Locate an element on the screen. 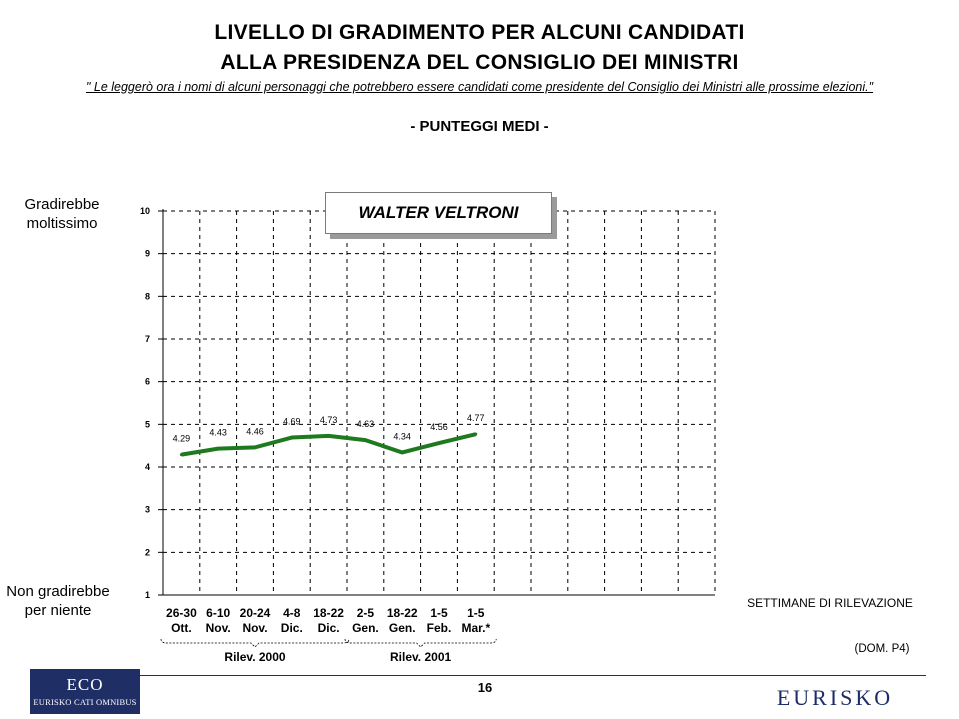  candidate-name: WALTER VELTRONI is located at coordinates (438, 212).